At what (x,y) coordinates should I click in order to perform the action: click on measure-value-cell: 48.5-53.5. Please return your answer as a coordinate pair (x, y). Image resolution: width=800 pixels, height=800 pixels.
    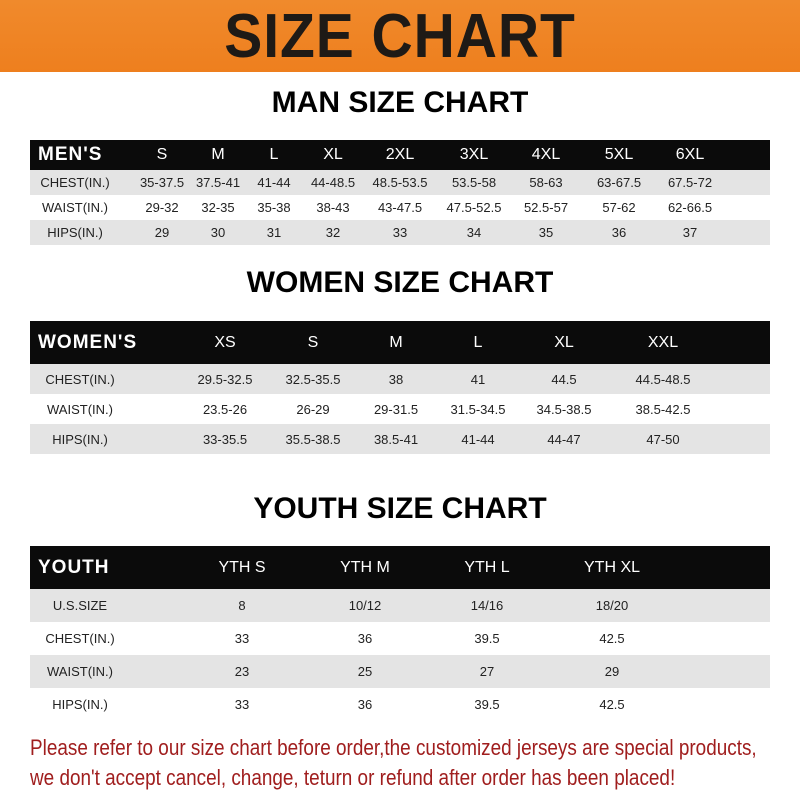
    Looking at the image, I should click on (400, 182).